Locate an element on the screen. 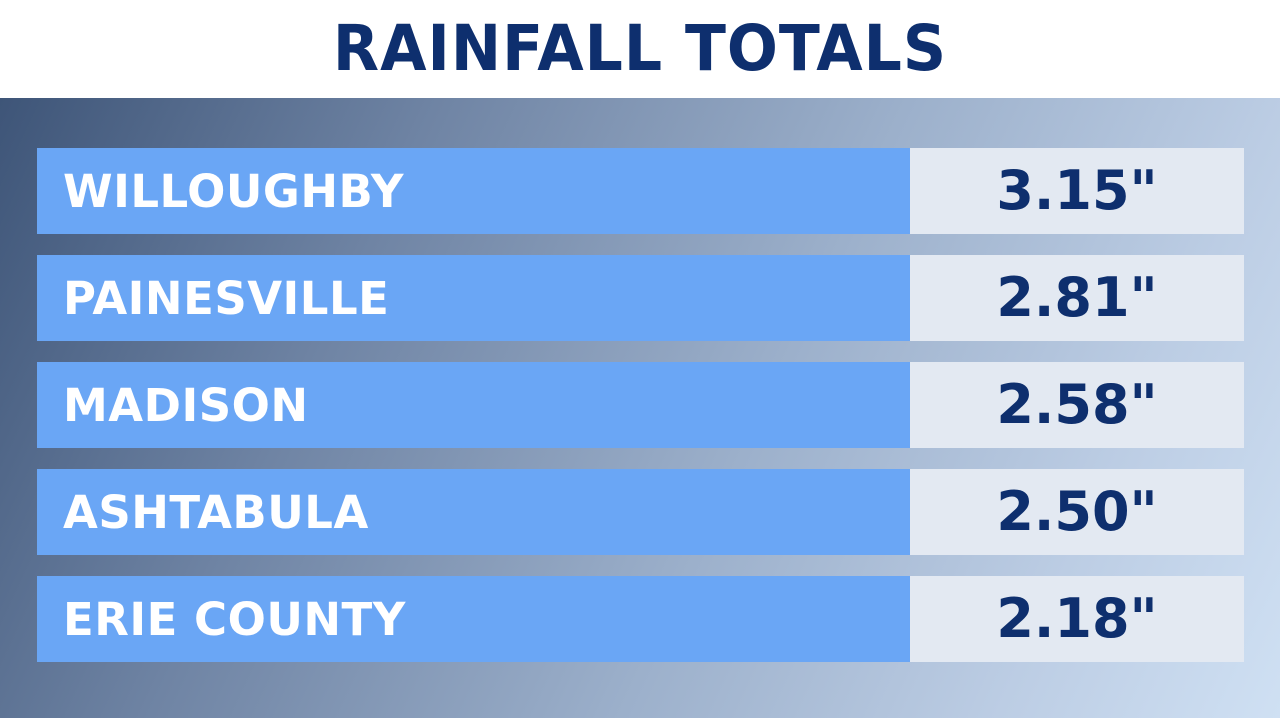 This screenshot has height=718, width=1280. rainfall-cell: 2.50" is located at coordinates (1077, 512).